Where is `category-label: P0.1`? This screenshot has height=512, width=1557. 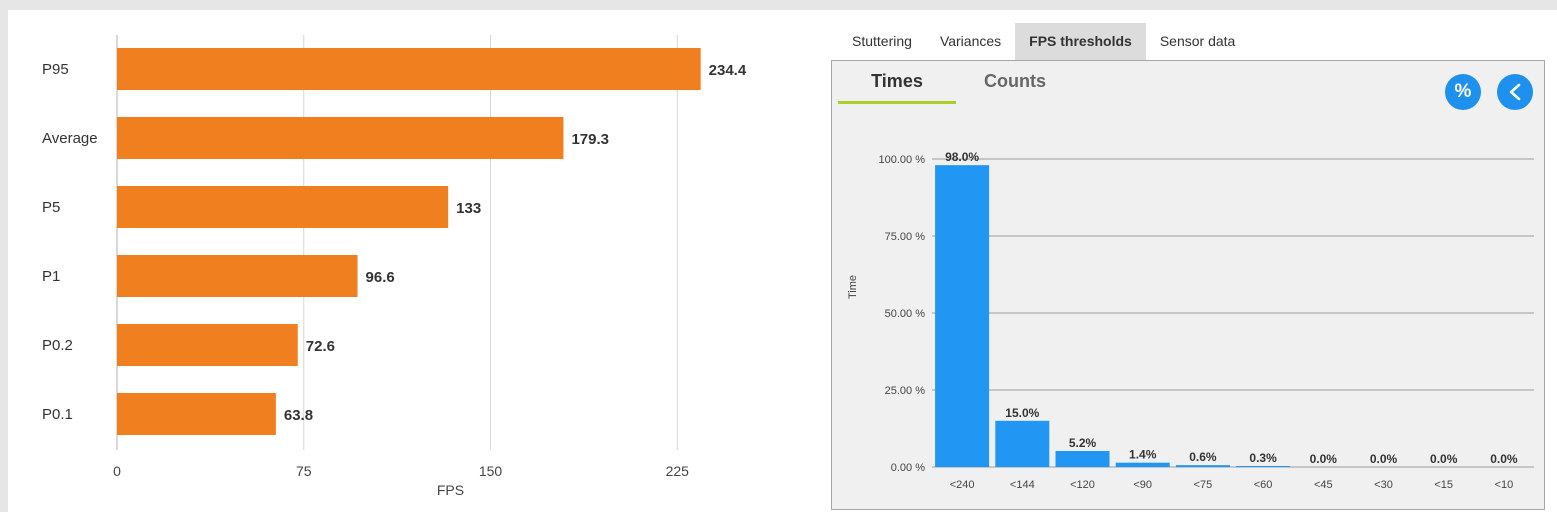 category-label: P0.1 is located at coordinates (57, 414).